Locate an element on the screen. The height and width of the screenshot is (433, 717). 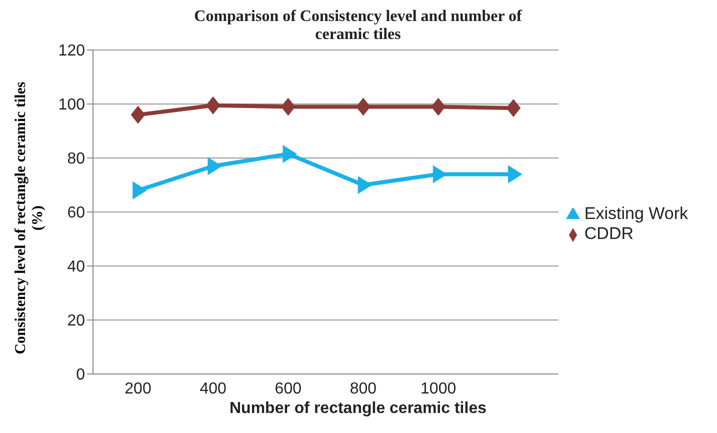
x-tick-label: 800 is located at coordinates (363, 389).